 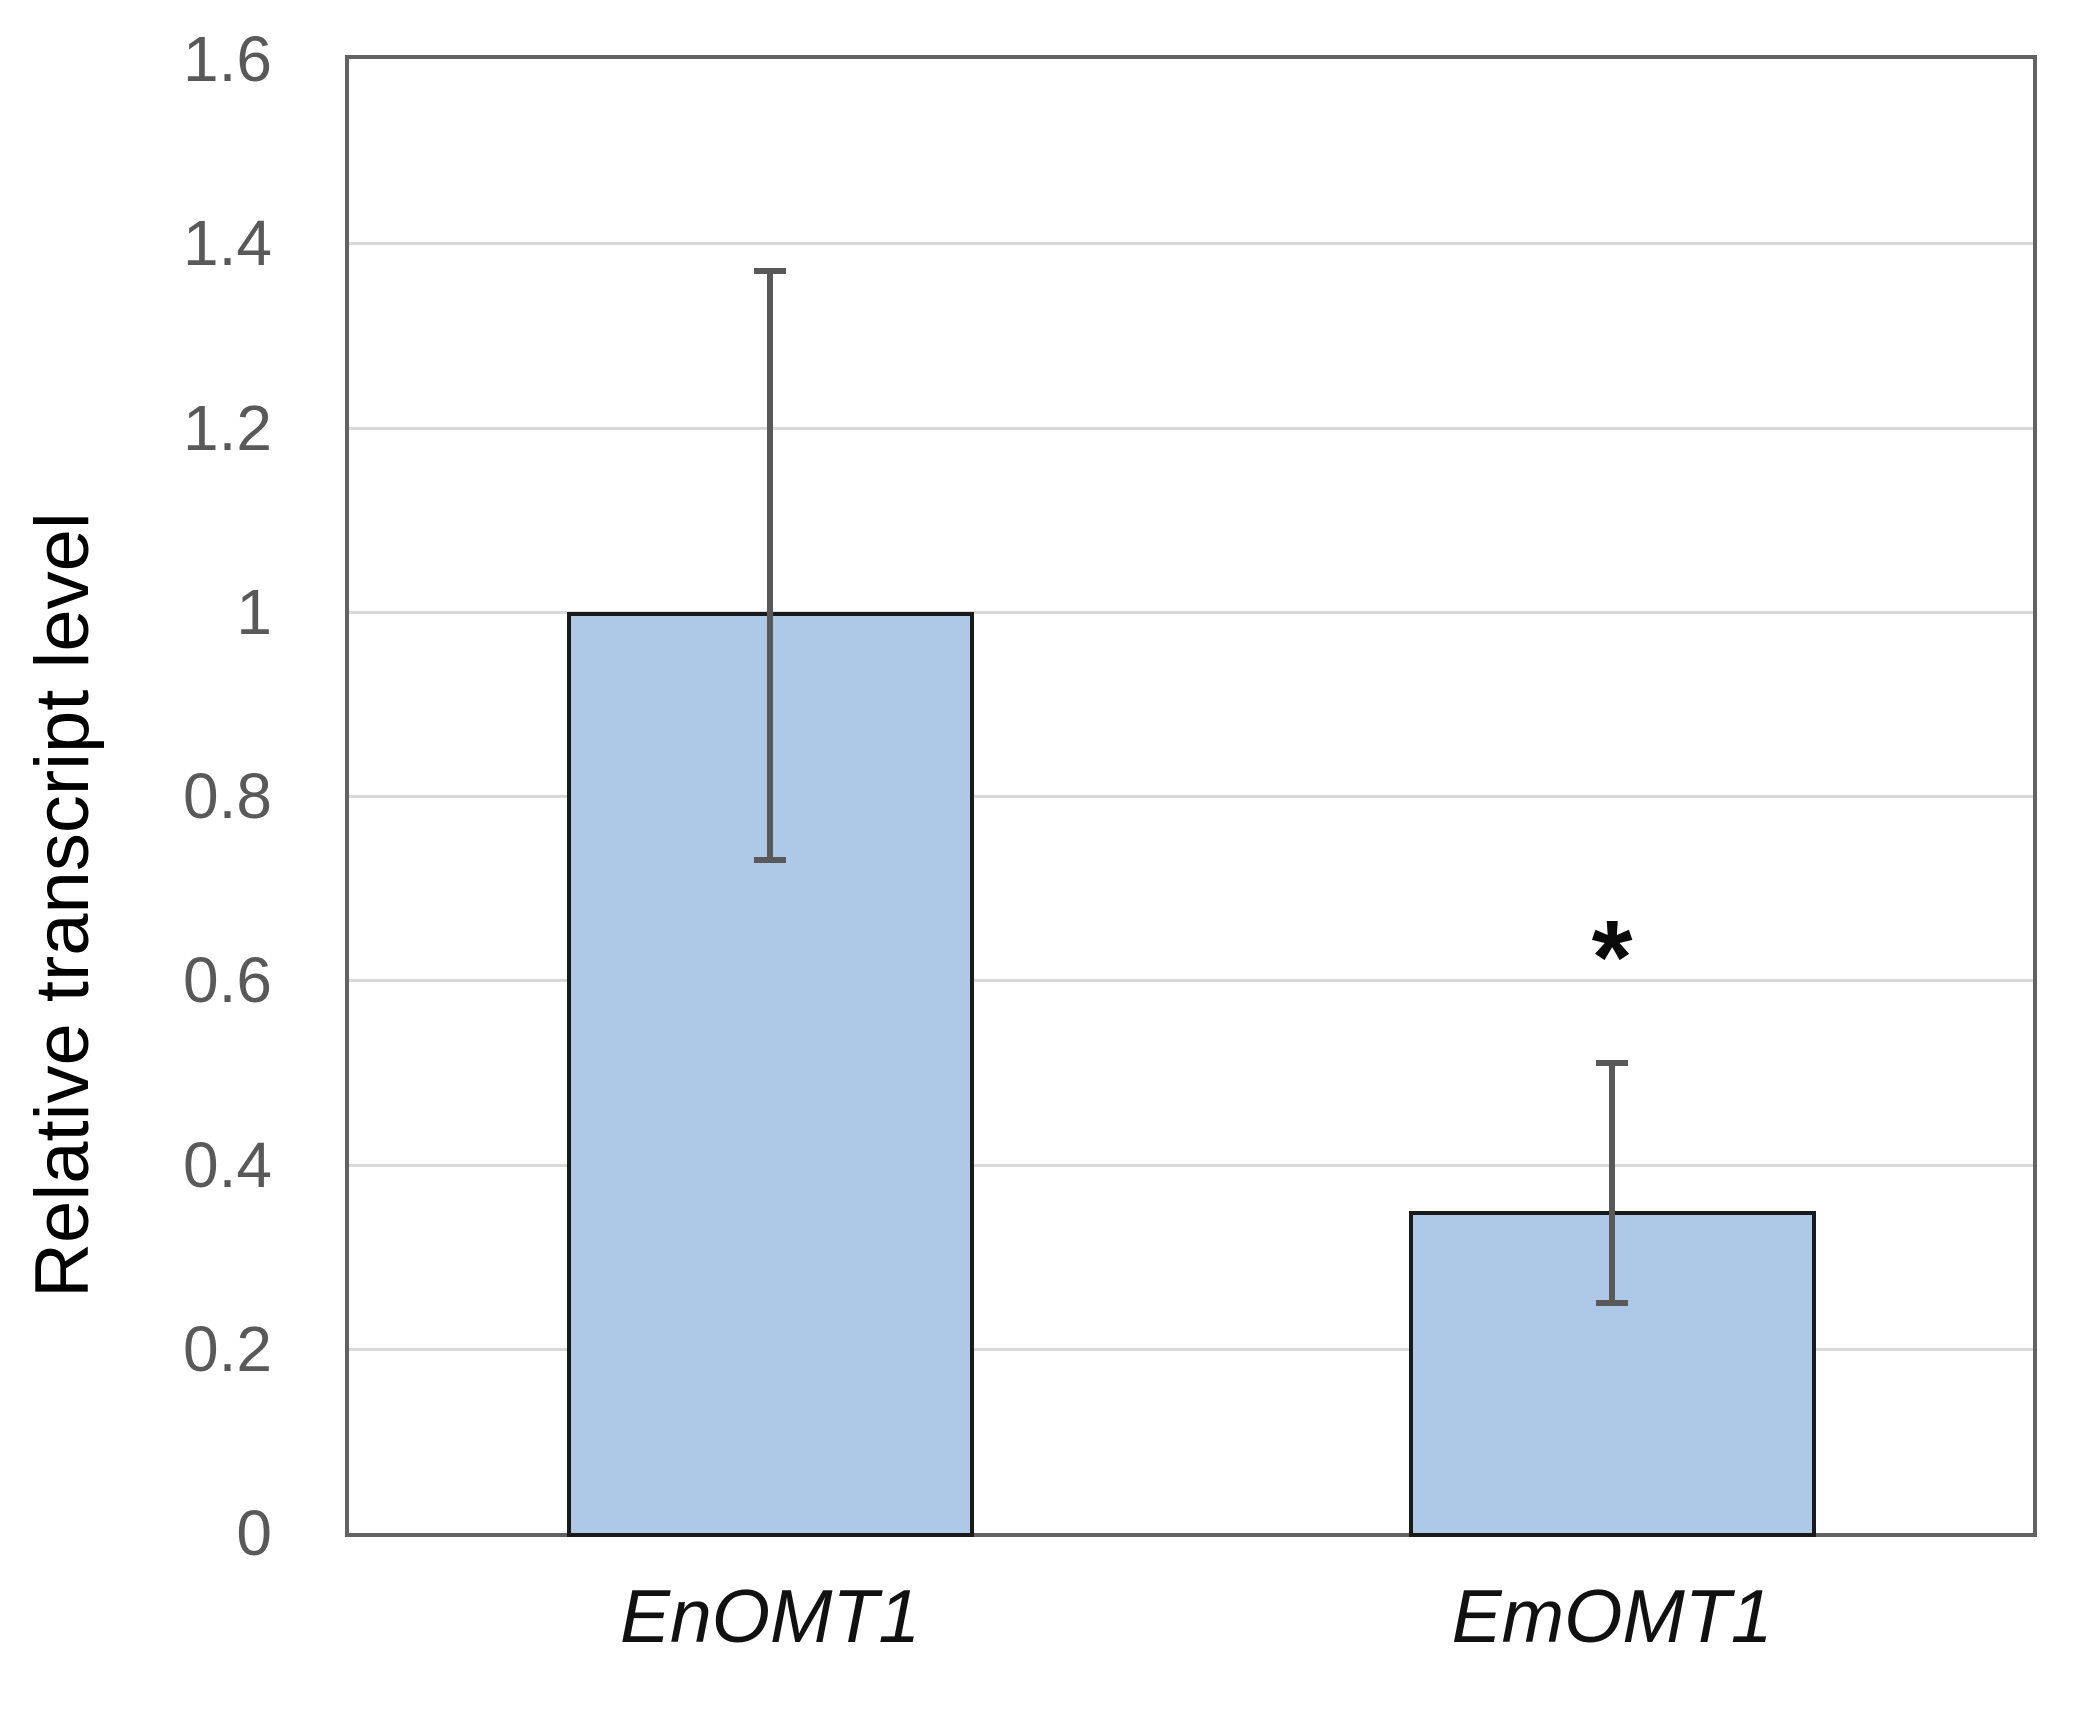 I want to click on gridline-y-0.2, so click(x=1191, y=1349).